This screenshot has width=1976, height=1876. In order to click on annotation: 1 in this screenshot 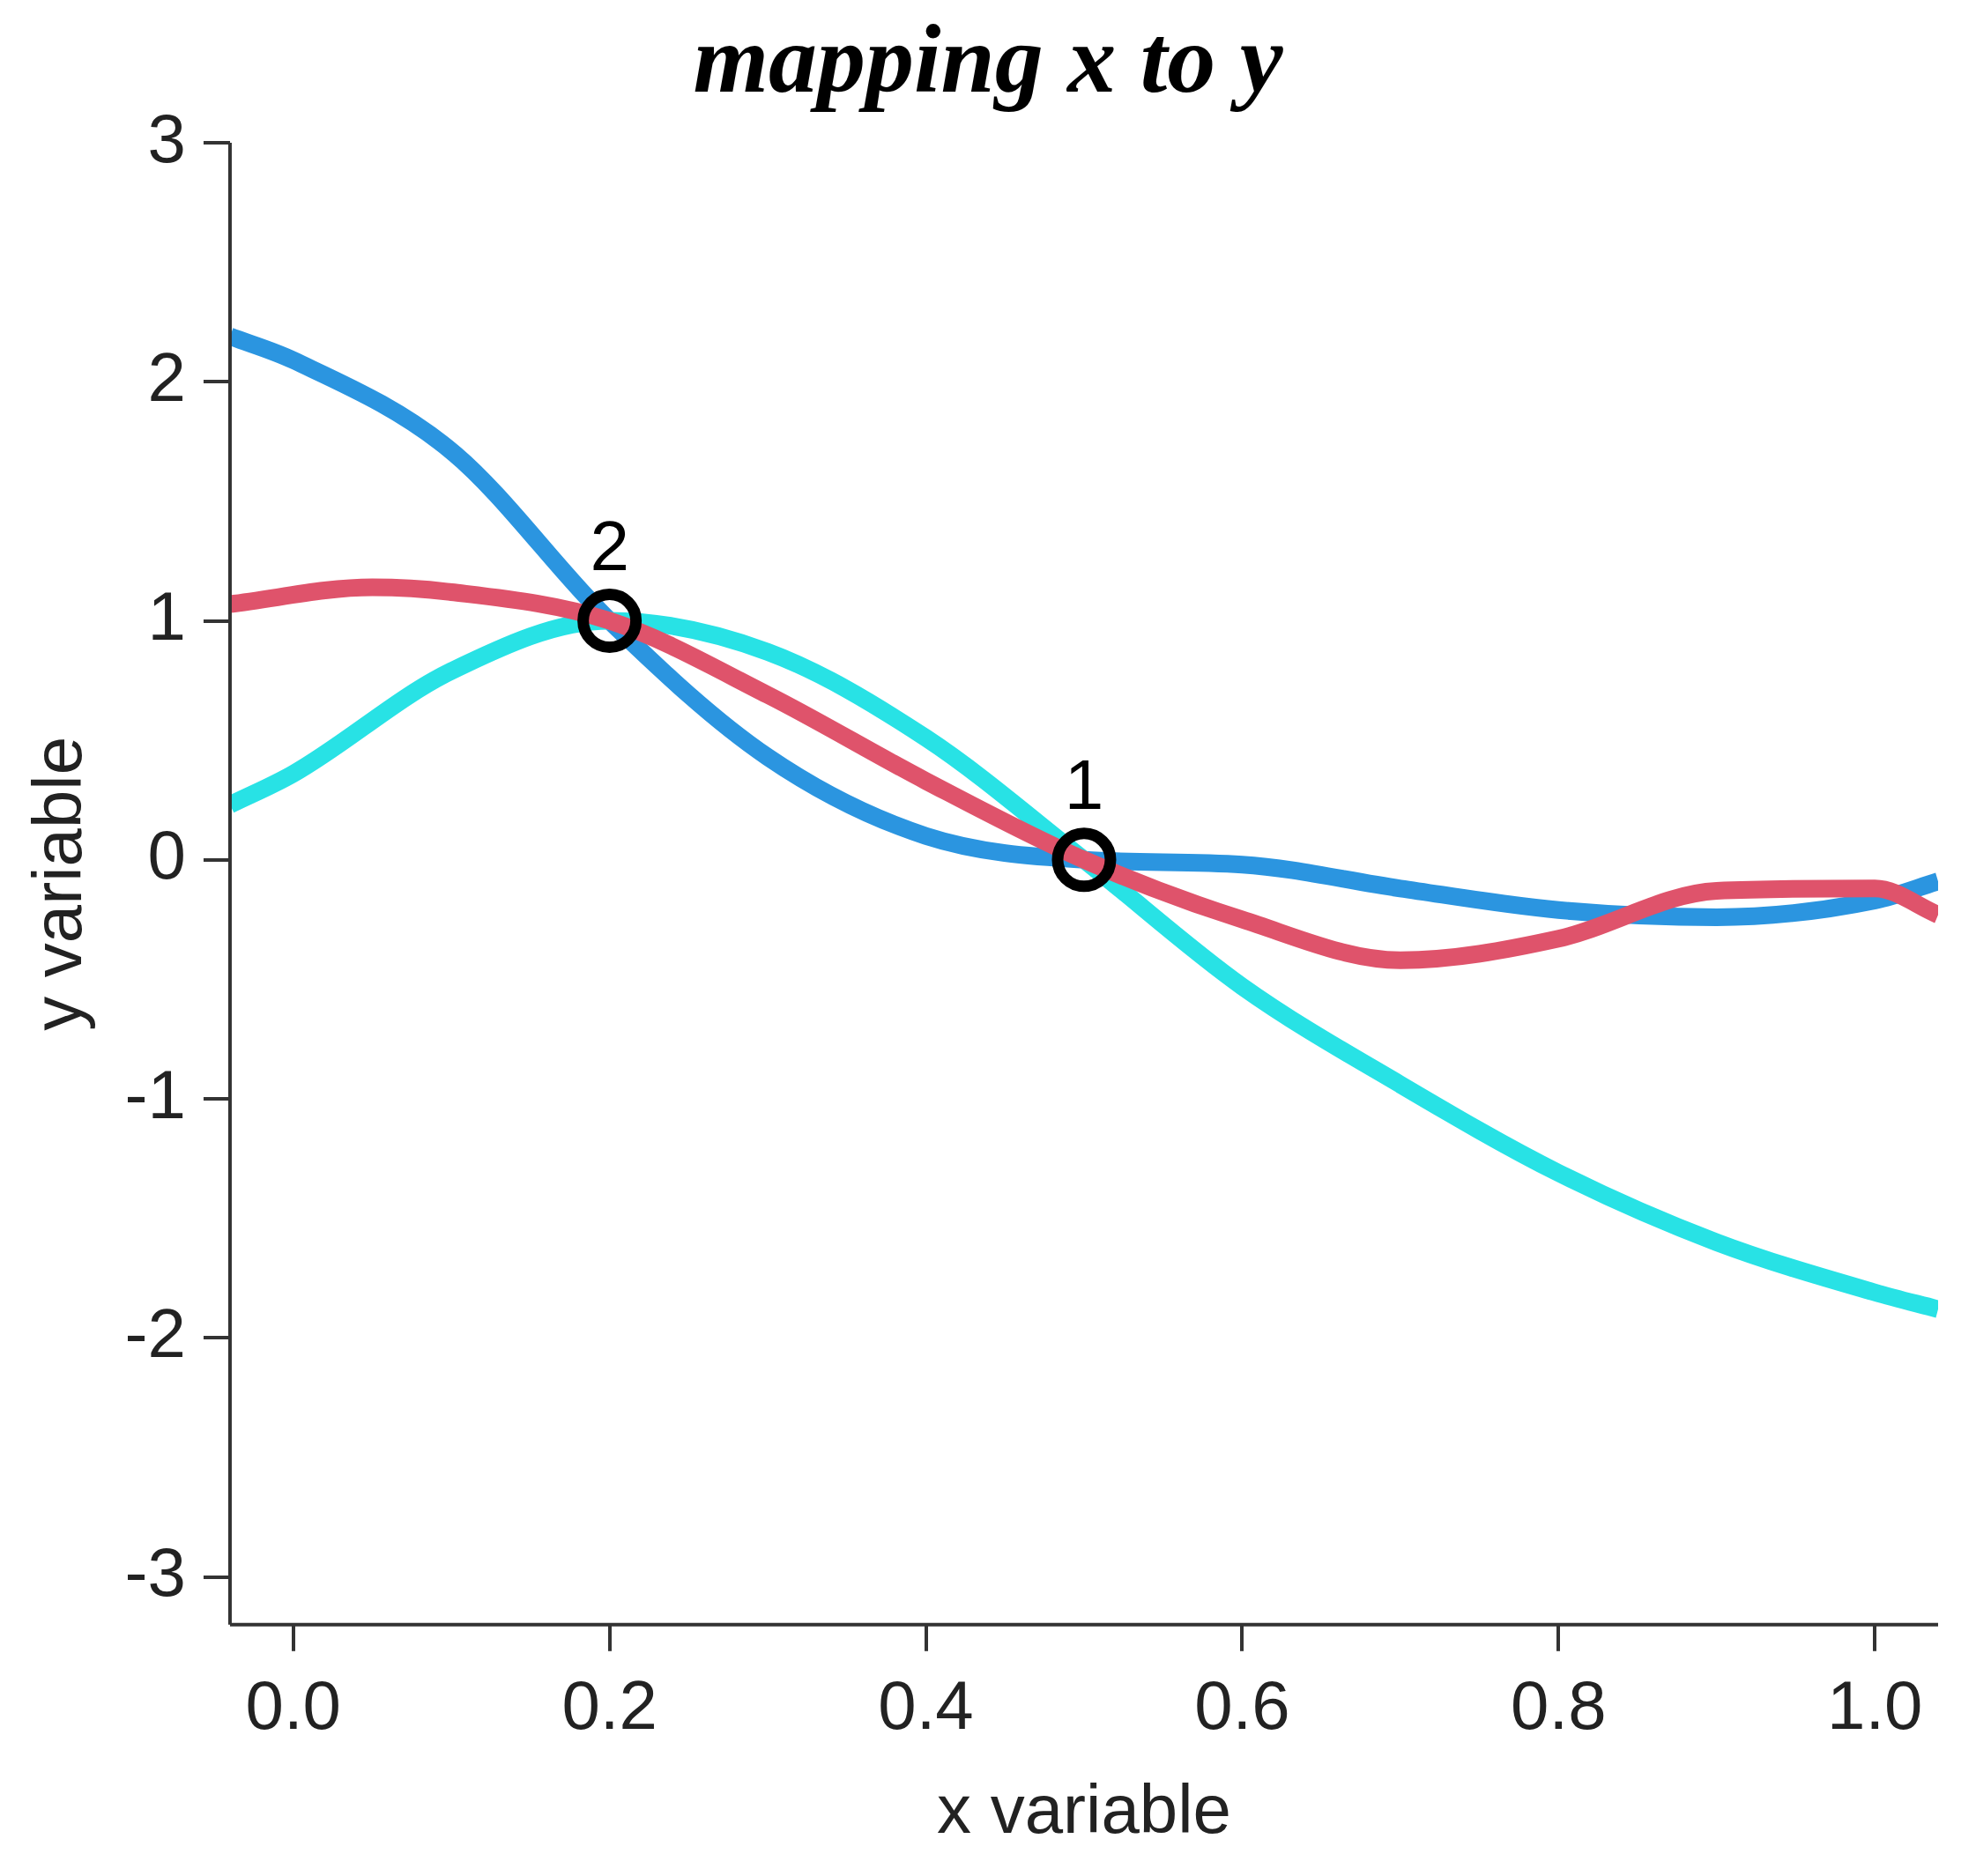, I will do `click(1084, 784)`.